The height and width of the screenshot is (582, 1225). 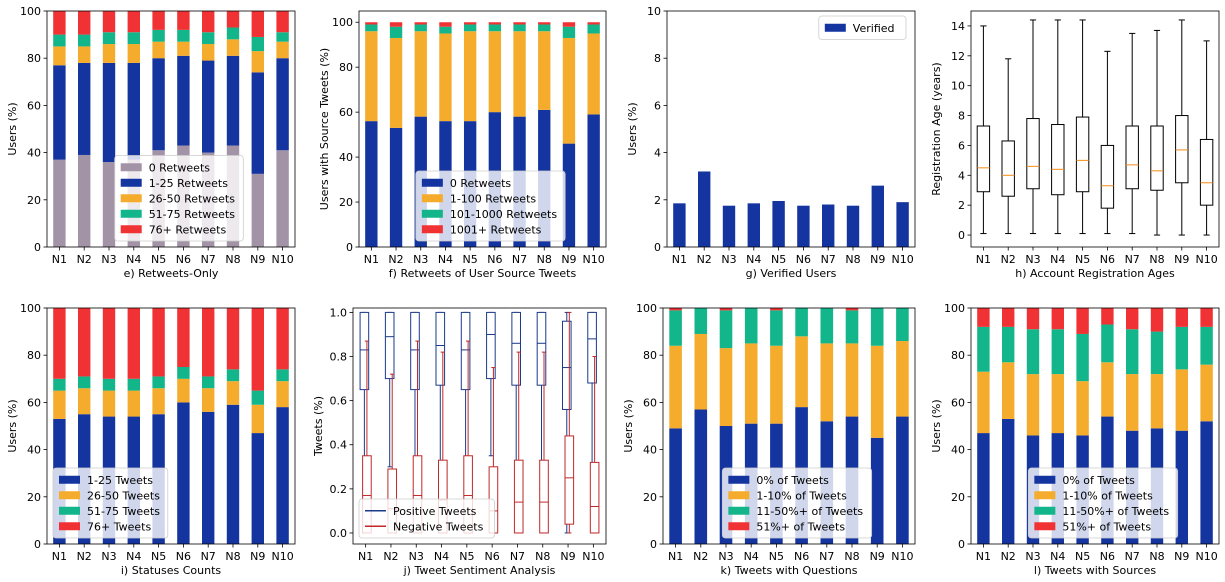 I want to click on bar-i-26-50-tweets-n6, so click(x=183, y=390).